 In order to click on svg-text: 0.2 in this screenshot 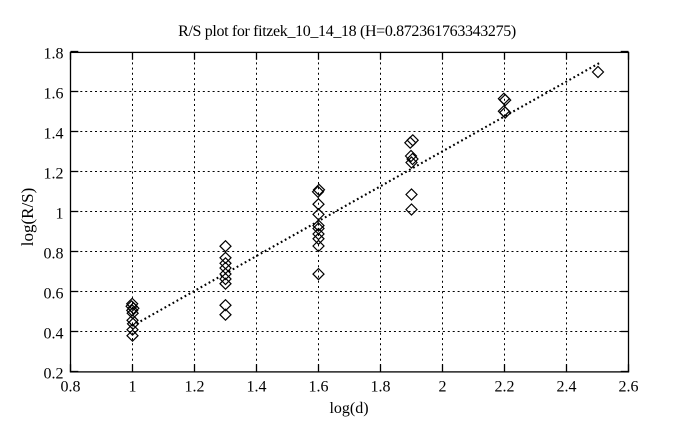, I will do `click(54, 374)`.